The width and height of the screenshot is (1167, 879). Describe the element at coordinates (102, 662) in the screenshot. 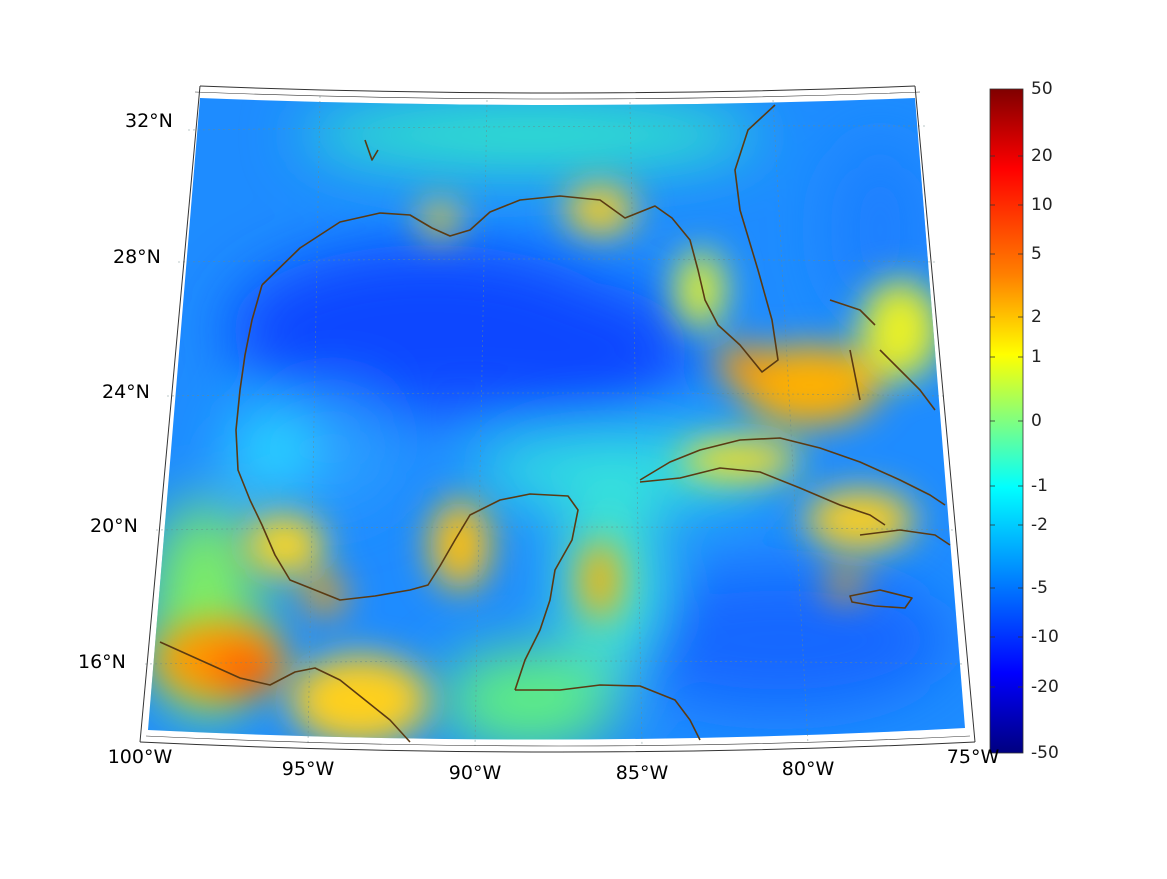

I see `lat-label-16: 16°N` at that location.